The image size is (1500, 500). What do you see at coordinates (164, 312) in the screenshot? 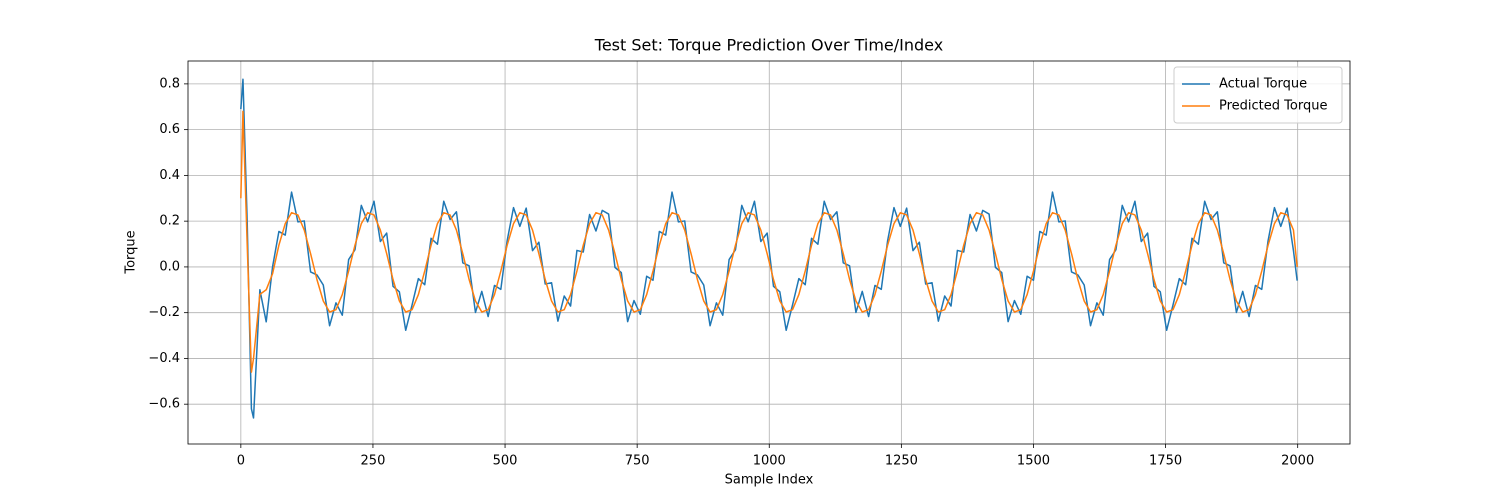
I see `y-tick-label: −0.2` at bounding box center [164, 312].